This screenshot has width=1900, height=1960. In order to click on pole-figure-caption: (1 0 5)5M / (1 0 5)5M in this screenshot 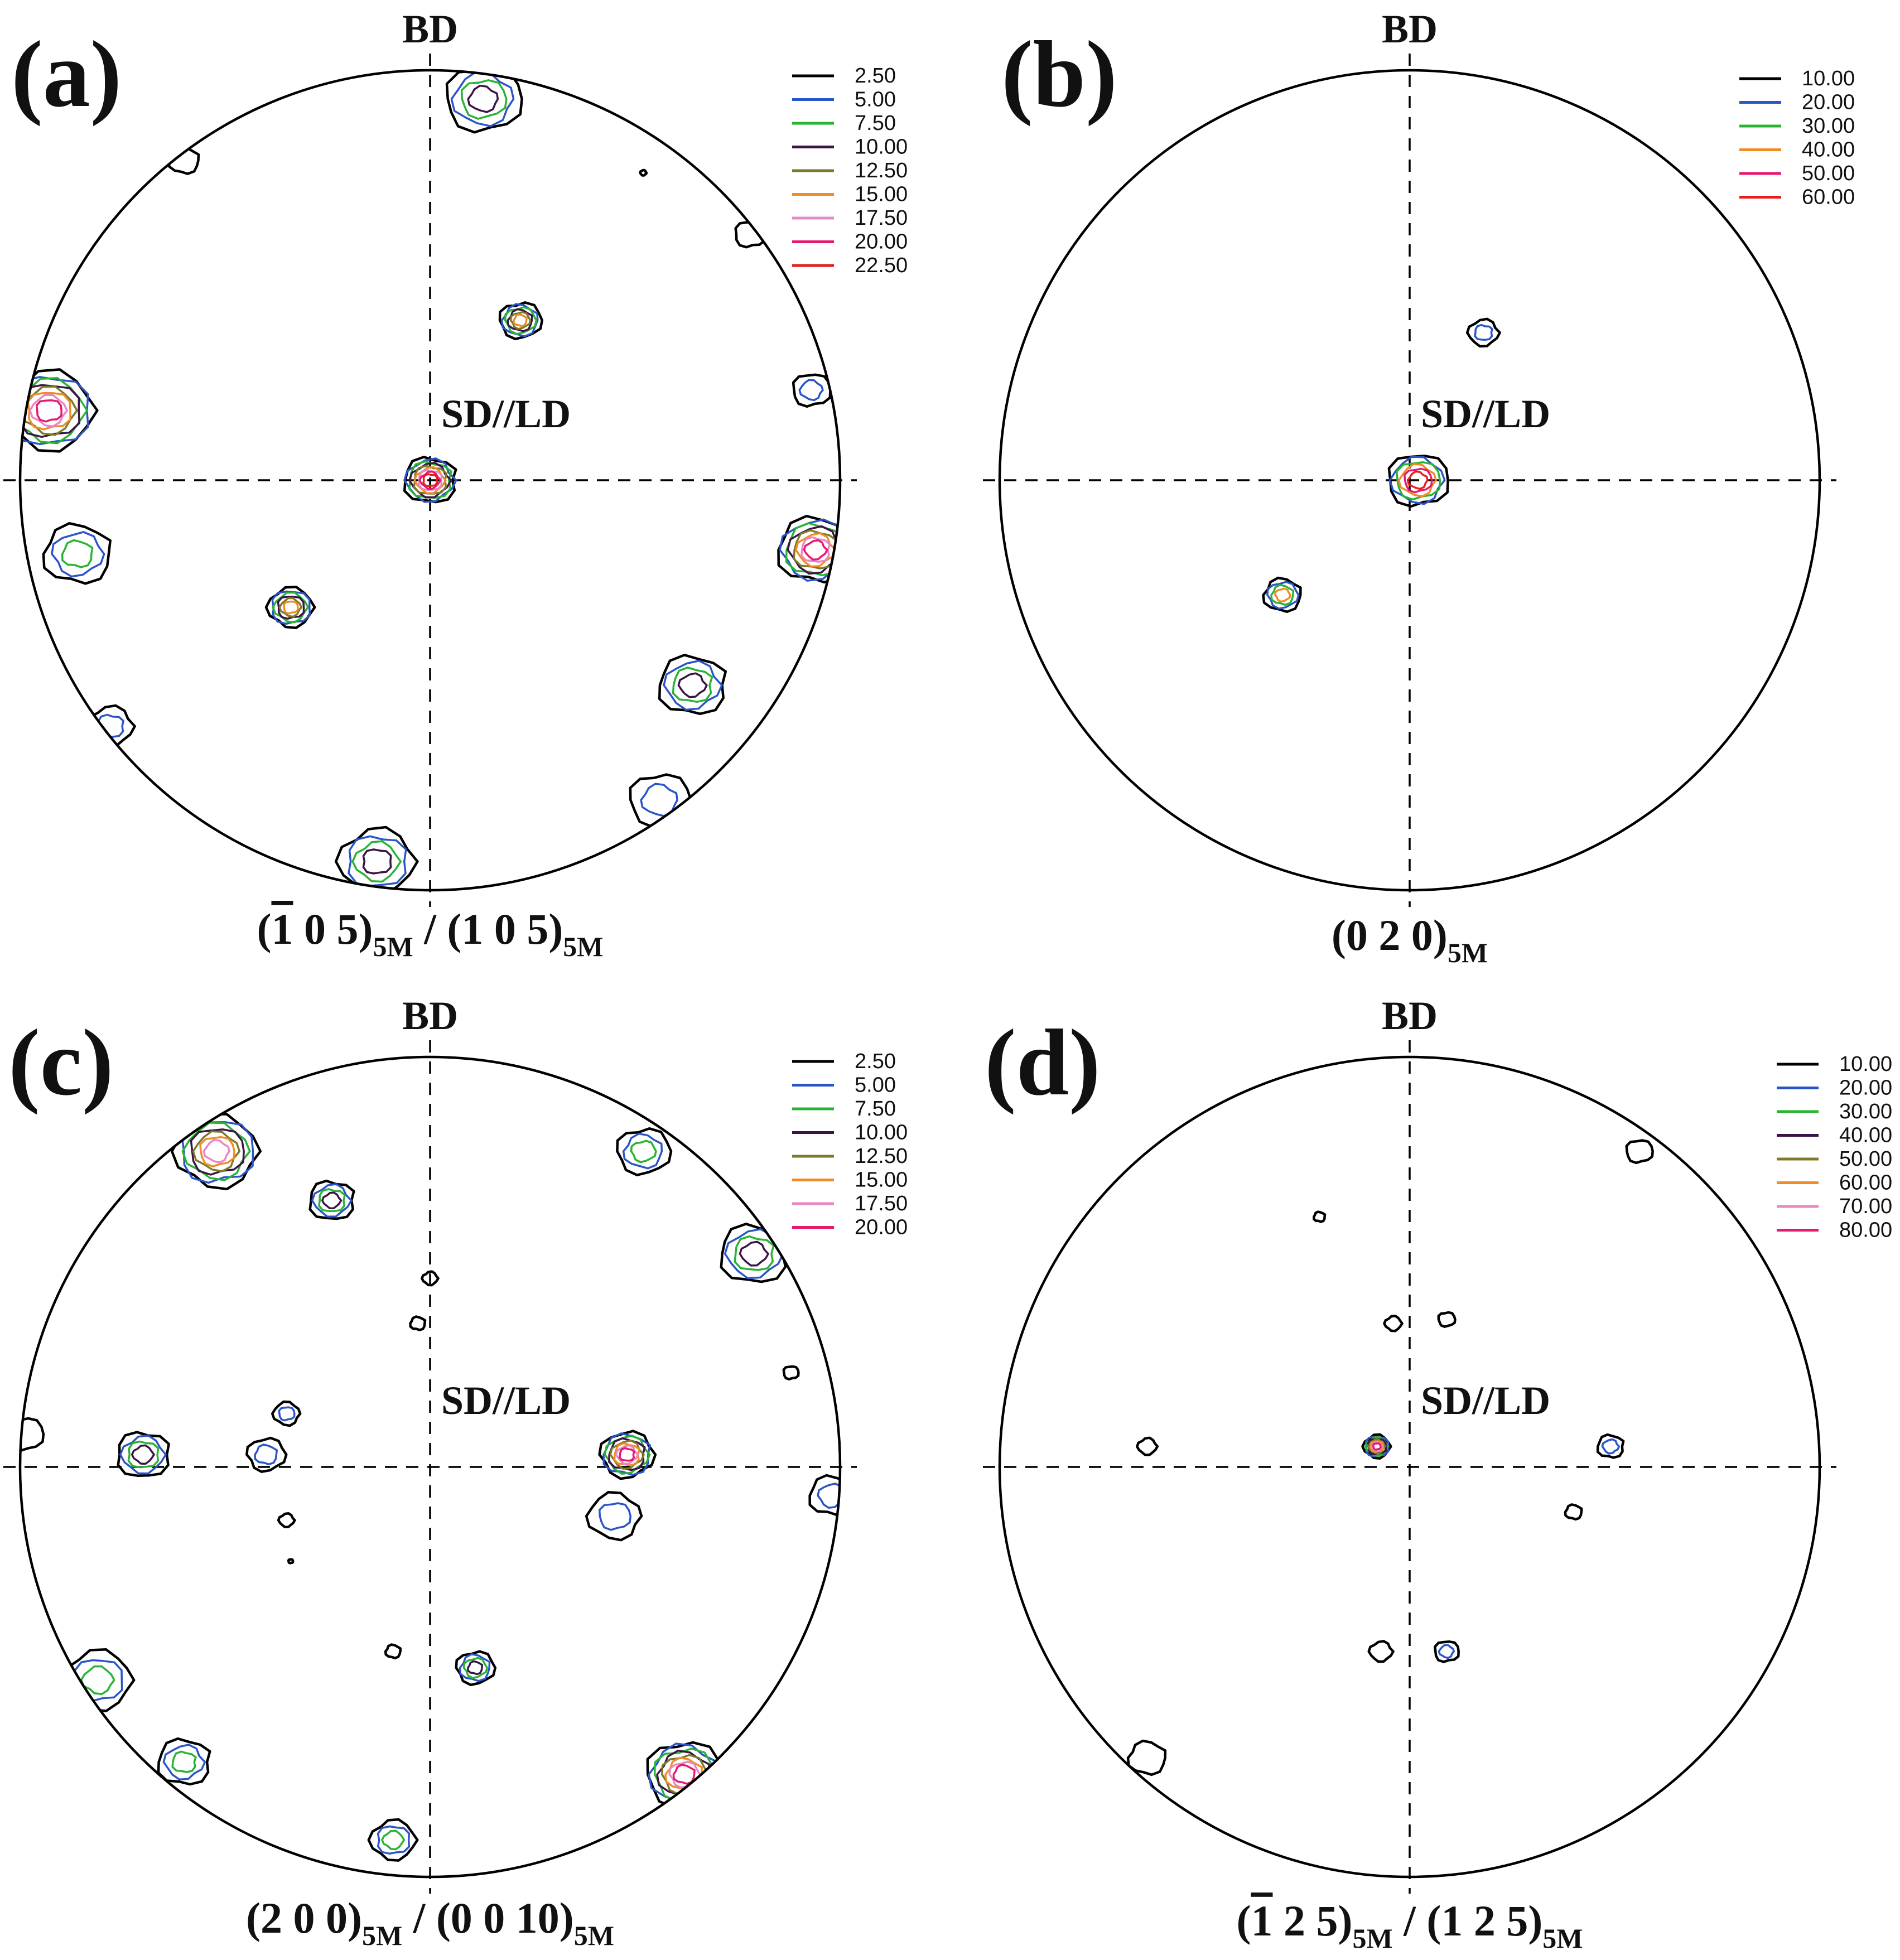, I will do `click(430, 933)`.